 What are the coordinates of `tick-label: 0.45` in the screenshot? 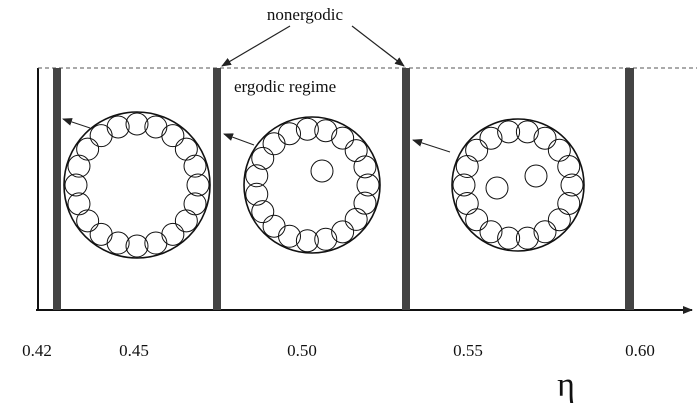 It's located at (134, 350).